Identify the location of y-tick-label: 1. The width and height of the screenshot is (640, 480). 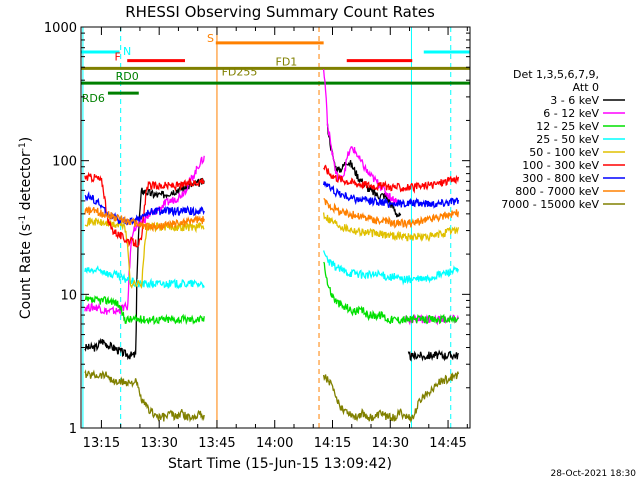
(73, 429).